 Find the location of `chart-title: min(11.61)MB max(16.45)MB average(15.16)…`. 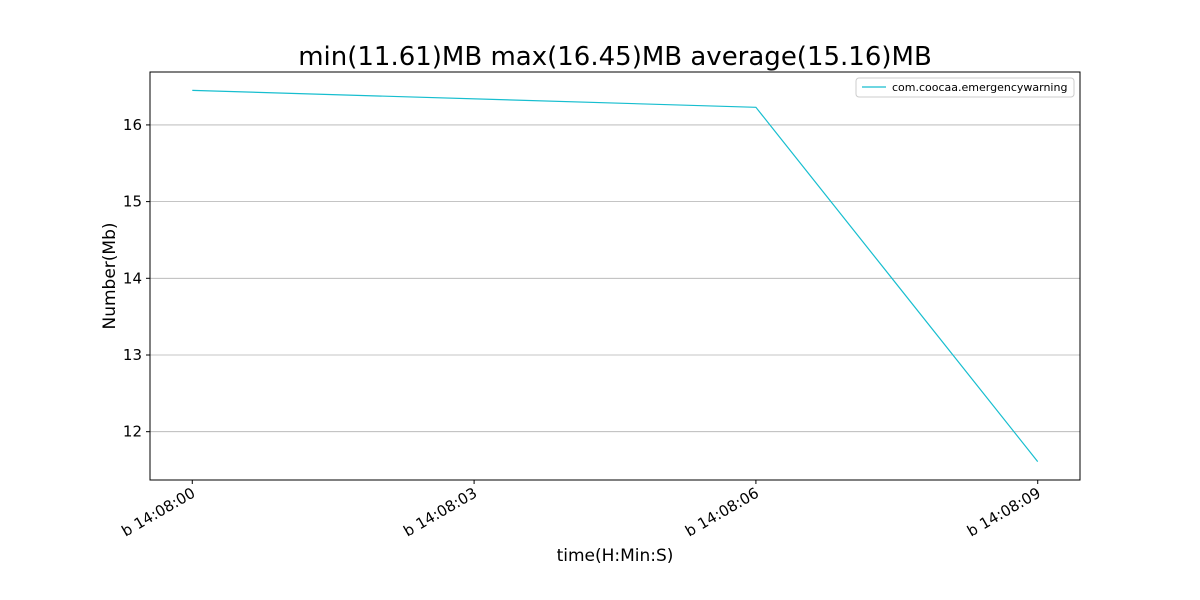

chart-title: min(11.61)MB max(16.45)MB average(15.16)… is located at coordinates (615, 57).